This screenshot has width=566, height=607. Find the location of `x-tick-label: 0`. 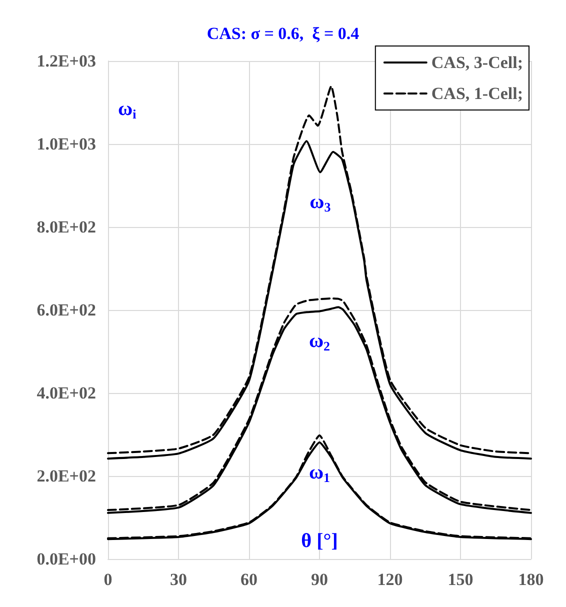

x-tick-label: 0 is located at coordinates (108, 579).